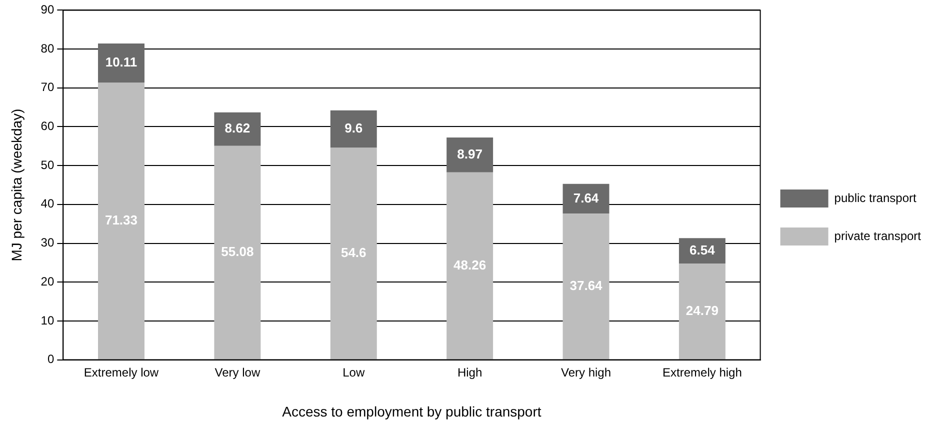  Describe the element at coordinates (47, 165) in the screenshot. I see `y-tick-label: 50` at that location.